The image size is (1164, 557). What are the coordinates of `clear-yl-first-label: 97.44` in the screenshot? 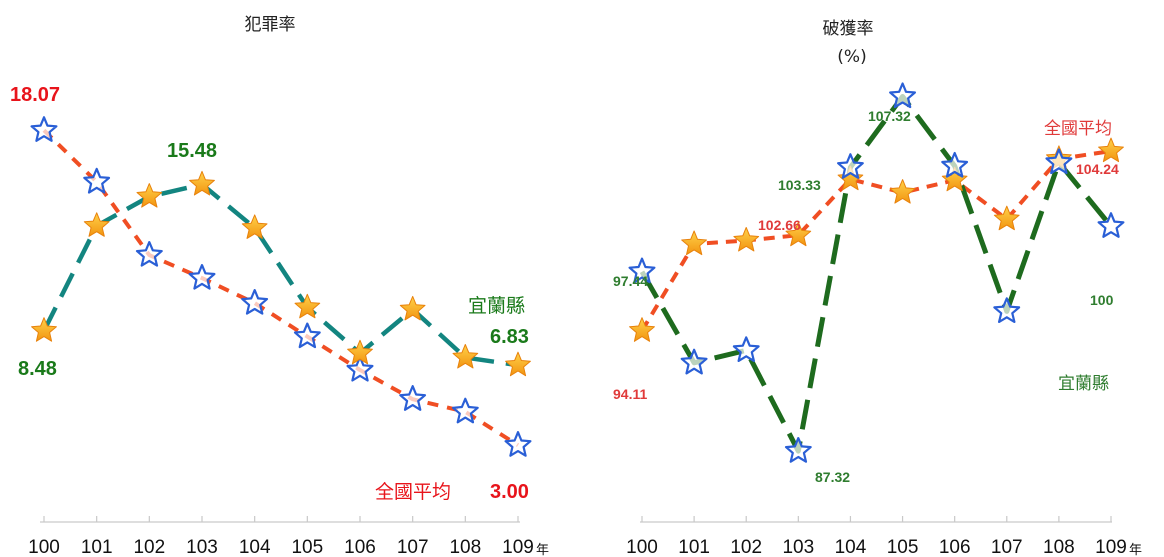 It's located at (630, 281).